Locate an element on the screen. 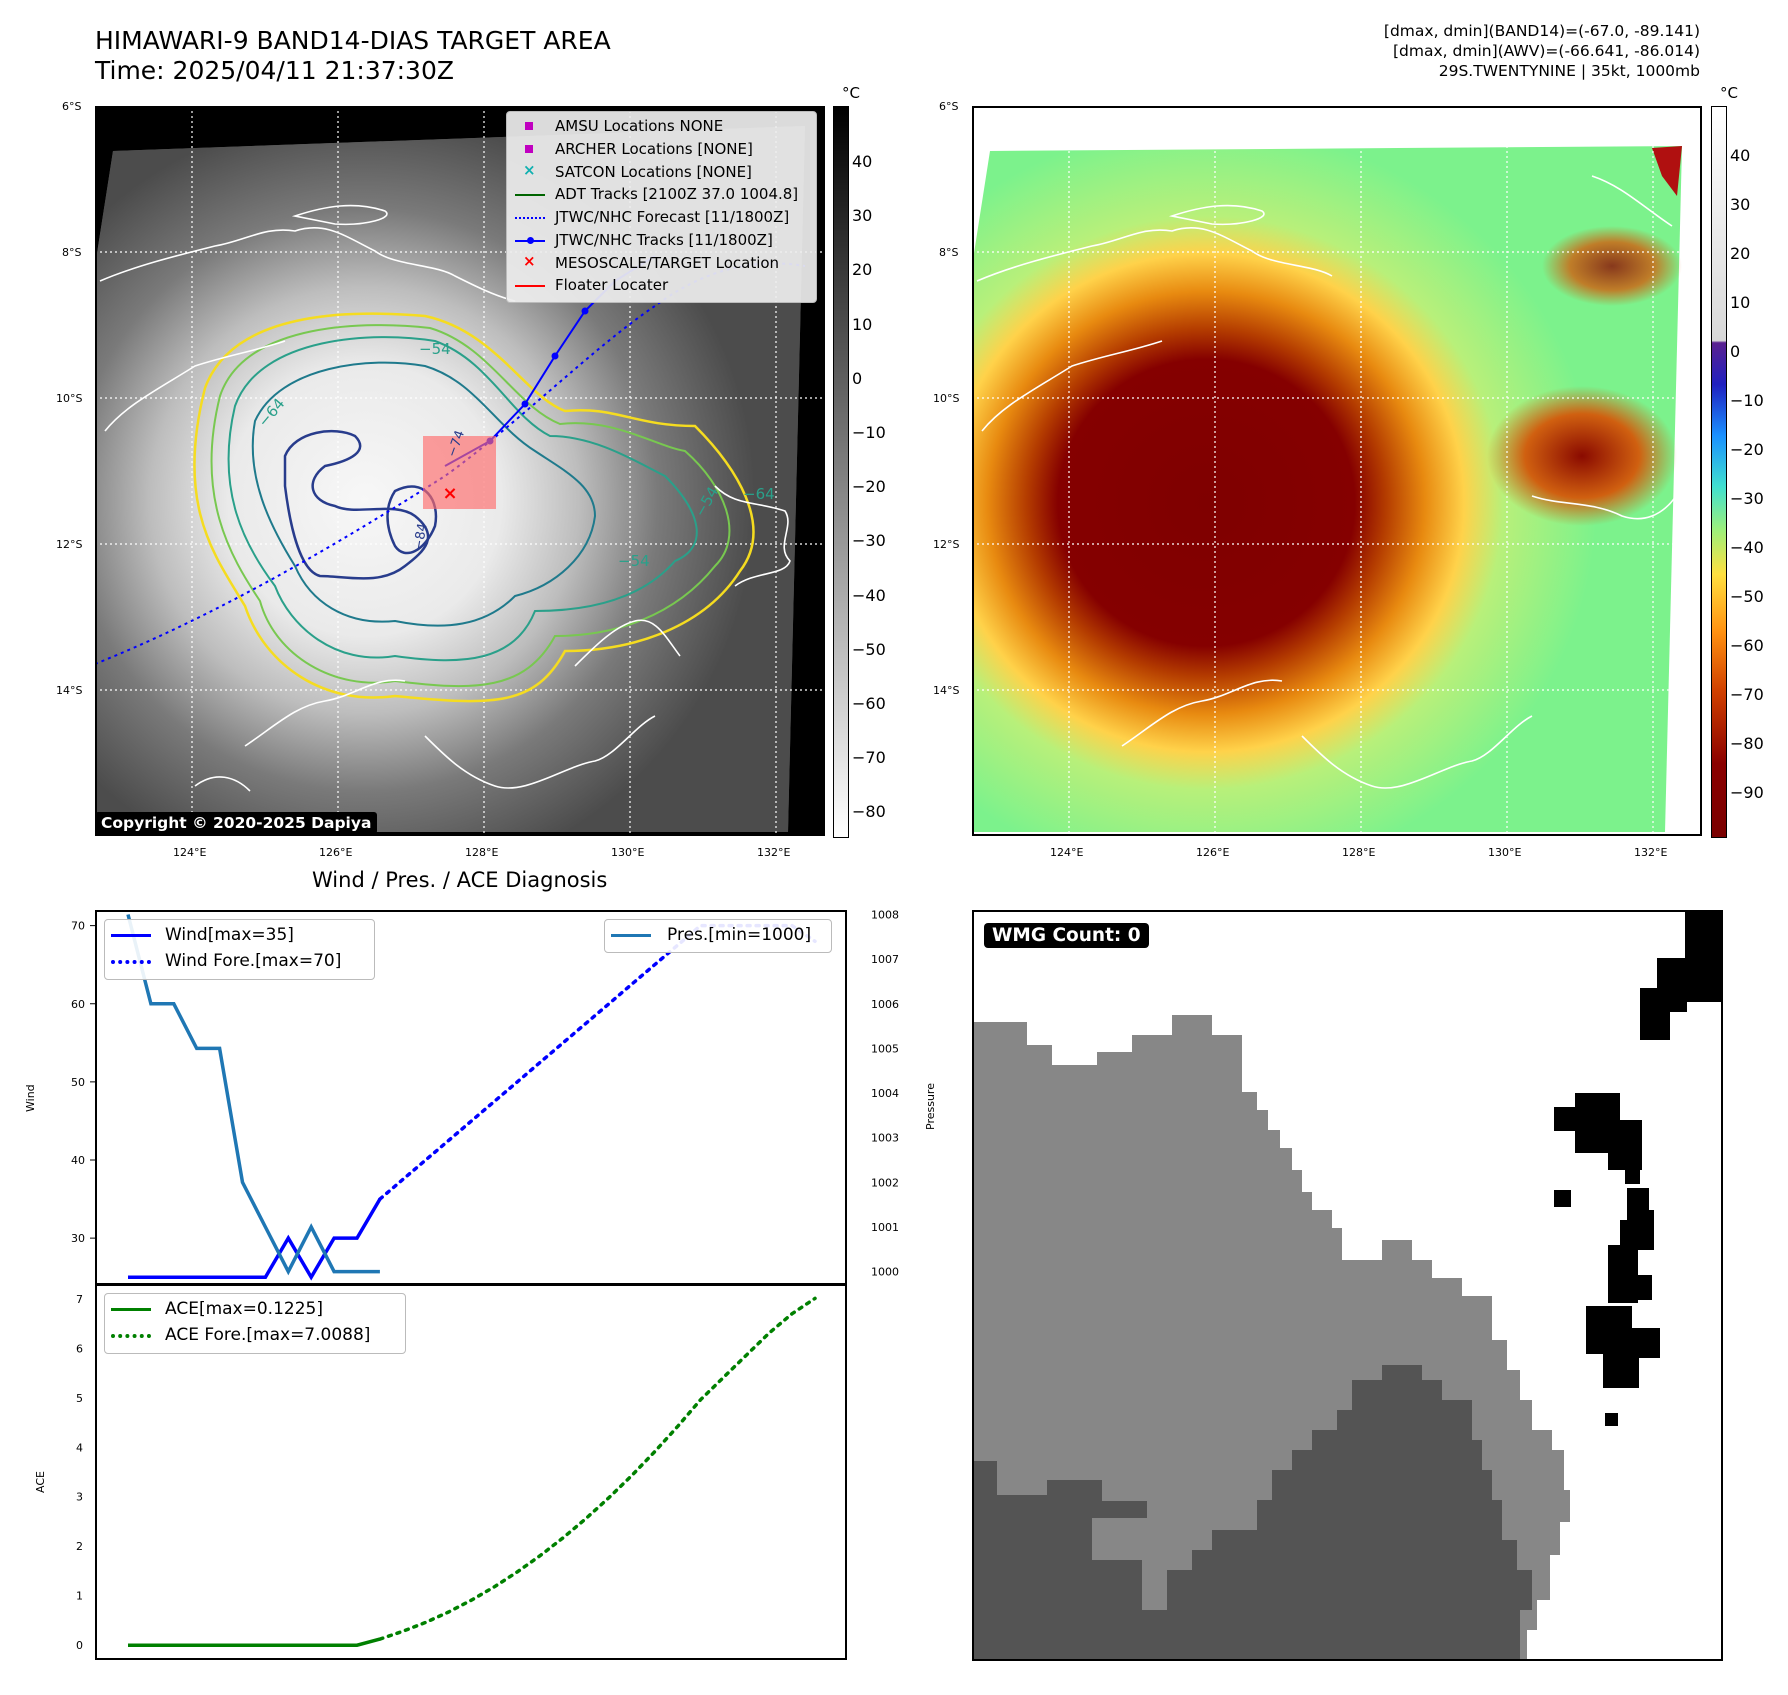 The height and width of the screenshot is (1695, 1788). wind-tick-label: 30 is located at coordinates (78, 1238).